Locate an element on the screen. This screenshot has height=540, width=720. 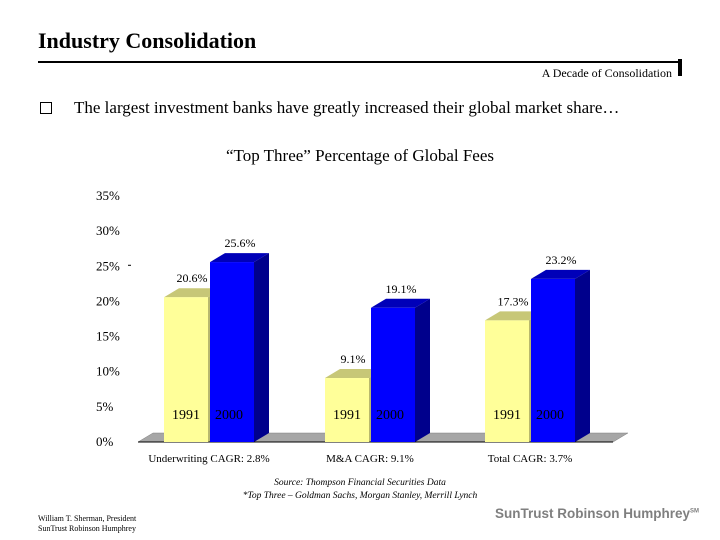
y-tick-label: 15% is located at coordinates (108, 336).